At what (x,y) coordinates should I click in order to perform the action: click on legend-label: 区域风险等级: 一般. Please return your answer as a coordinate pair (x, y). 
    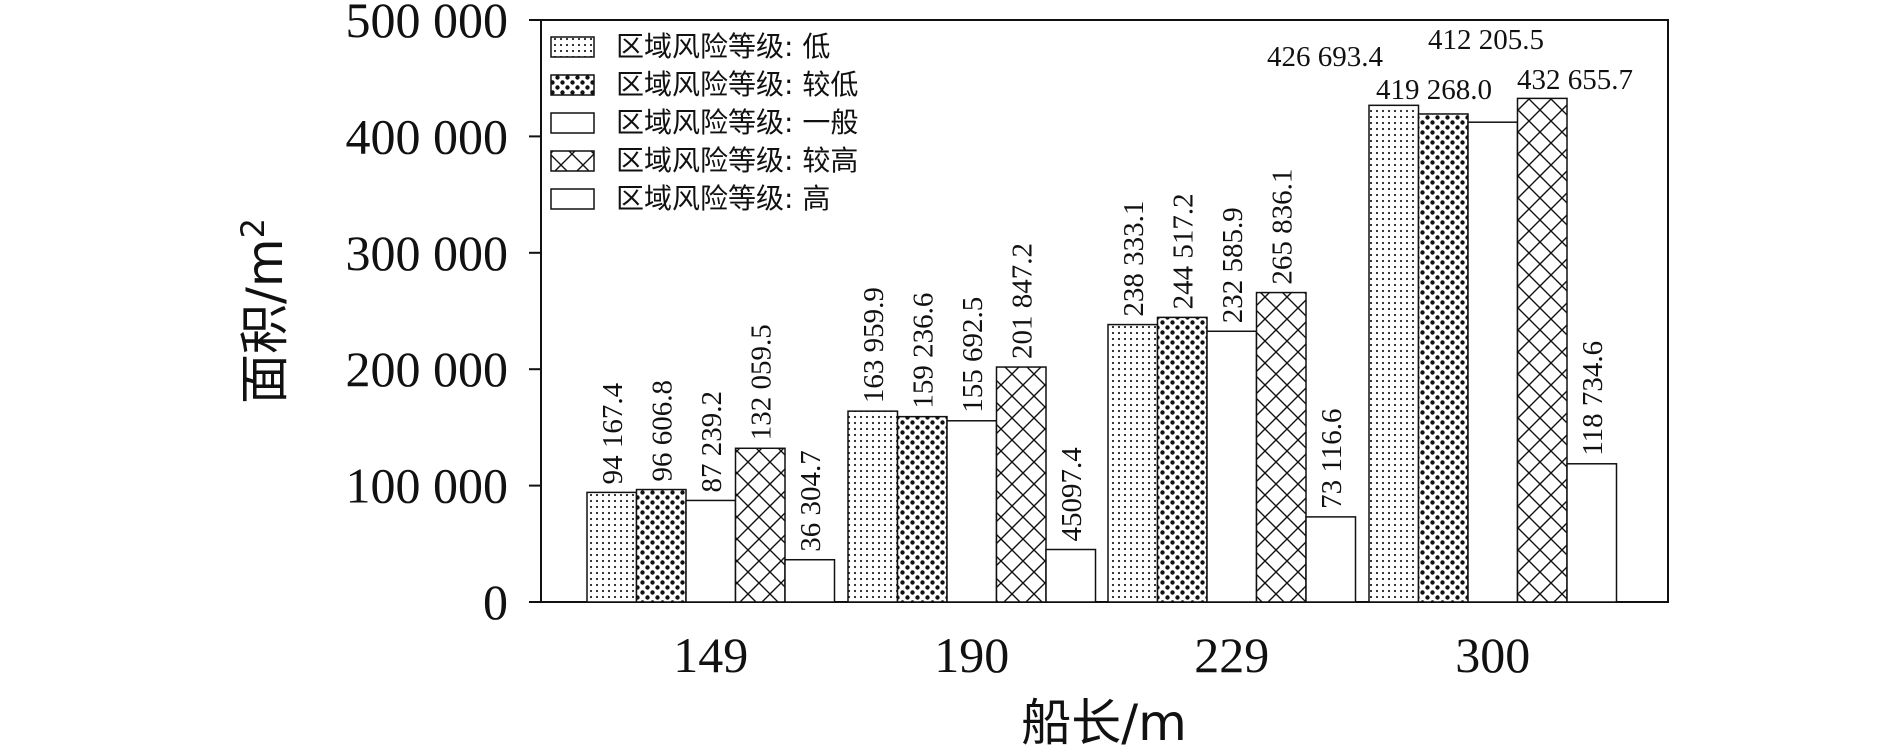
    Looking at the image, I should click on (737, 122).